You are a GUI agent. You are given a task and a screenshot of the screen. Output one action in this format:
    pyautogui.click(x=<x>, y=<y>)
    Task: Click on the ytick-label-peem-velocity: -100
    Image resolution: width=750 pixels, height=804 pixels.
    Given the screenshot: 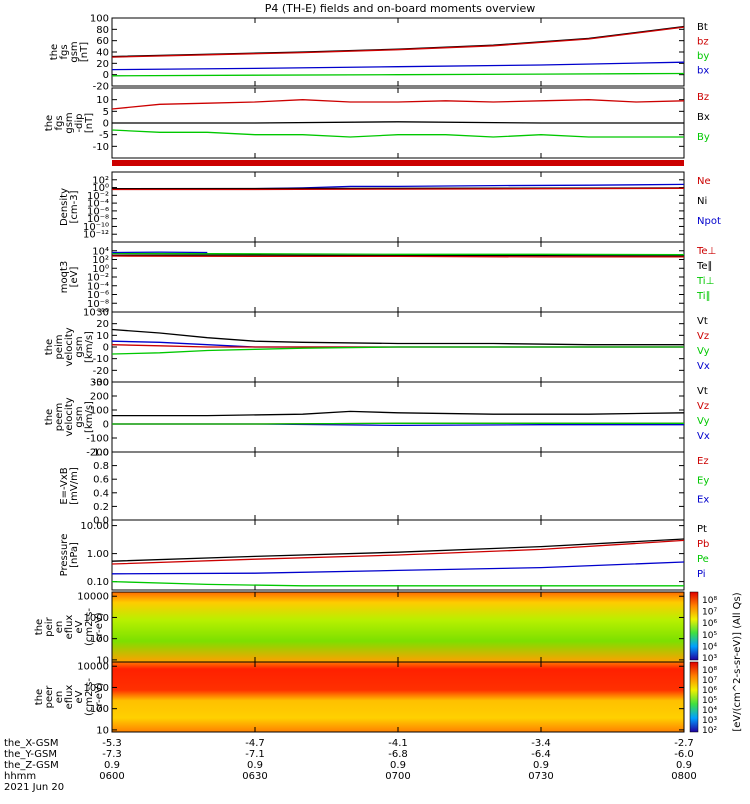 What is the action you would take?
    pyautogui.click(x=97, y=439)
    